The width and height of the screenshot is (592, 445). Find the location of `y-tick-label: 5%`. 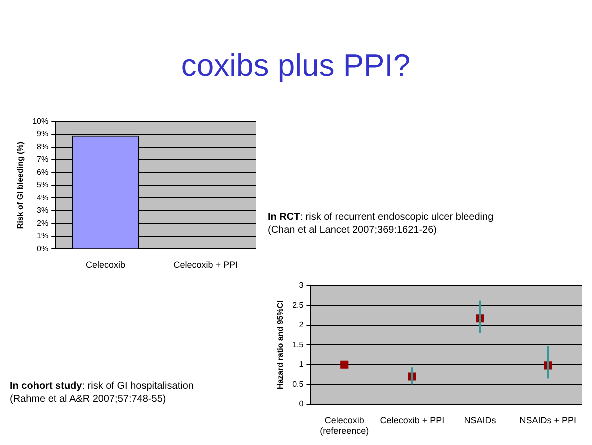

y-tick-label: 5% is located at coordinates (43, 185).